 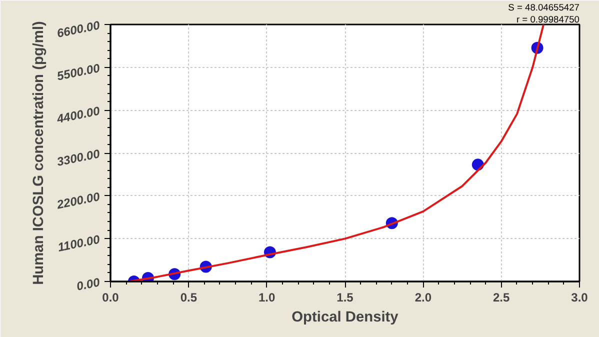 What do you see at coordinates (79, 72) in the screenshot?
I see `y-tick-label: 5500.00` at bounding box center [79, 72].